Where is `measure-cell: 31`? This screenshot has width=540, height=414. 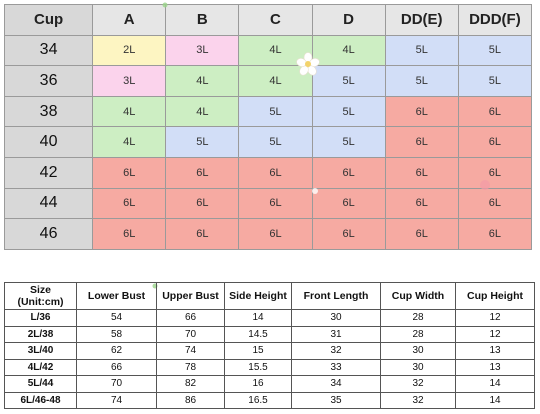
measure-cell: 31 is located at coordinates (336, 334).